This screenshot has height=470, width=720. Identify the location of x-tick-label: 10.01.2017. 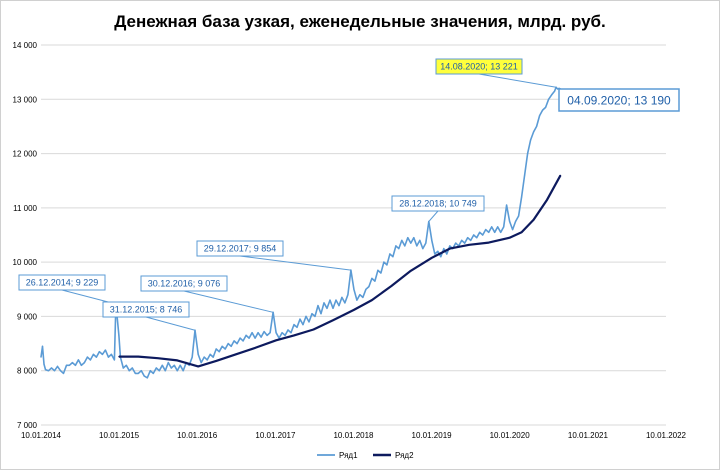
(275, 435).